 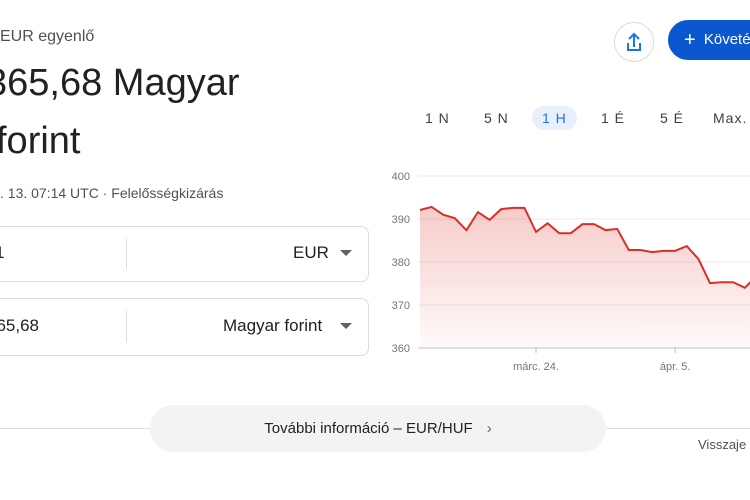 I want to click on area, so click(x=585, y=277).